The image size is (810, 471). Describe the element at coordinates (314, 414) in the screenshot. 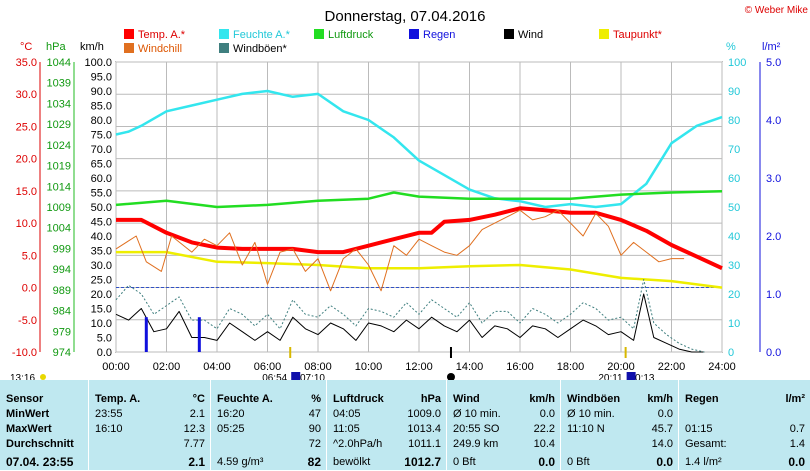

I see `stats-cell: 47` at that location.